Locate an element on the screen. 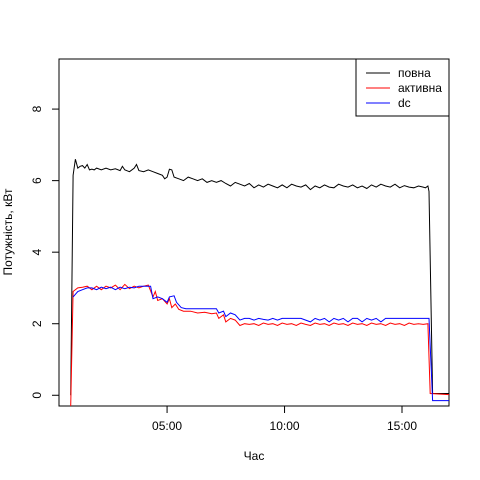  x-tick-label: 15:00 is located at coordinates (402, 426).